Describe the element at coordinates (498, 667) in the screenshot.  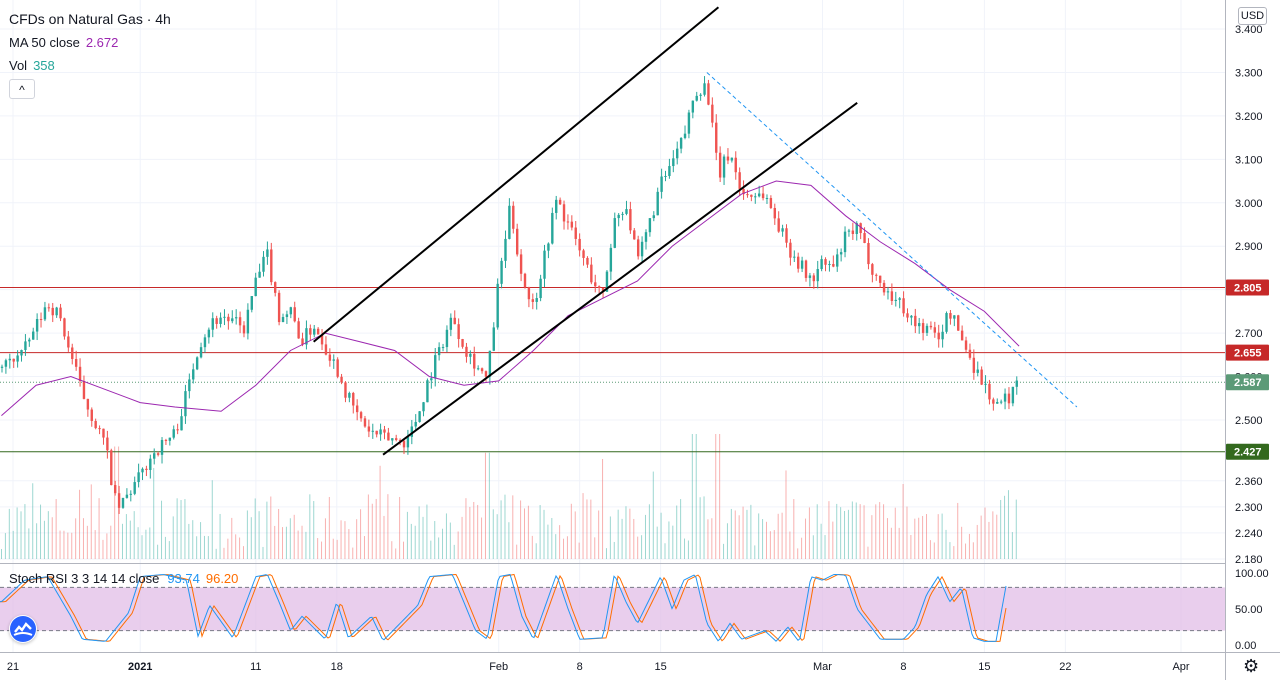
I see `time-tick-label: Feb` at that location.